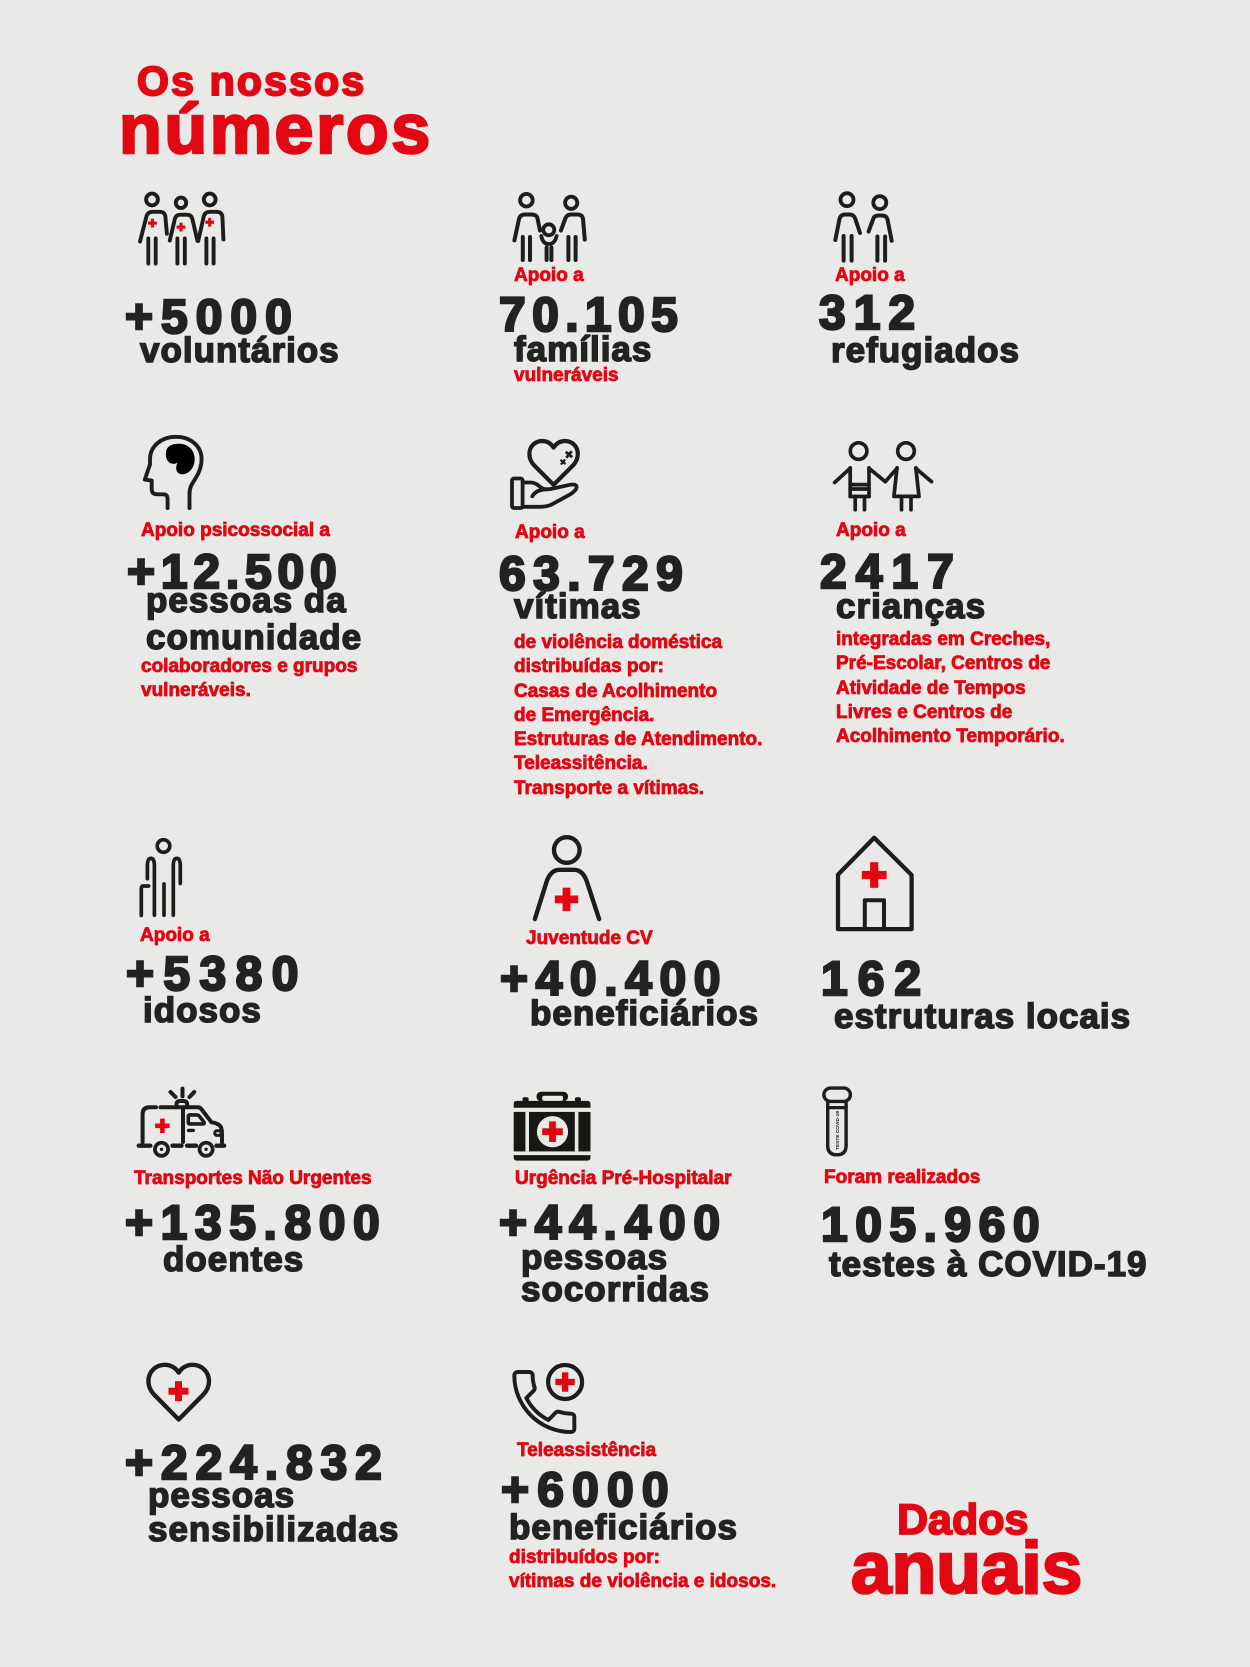 The width and height of the screenshot is (1250, 1667). I want to click on svg-text: TESTE COVID-19, so click(838, 1130).